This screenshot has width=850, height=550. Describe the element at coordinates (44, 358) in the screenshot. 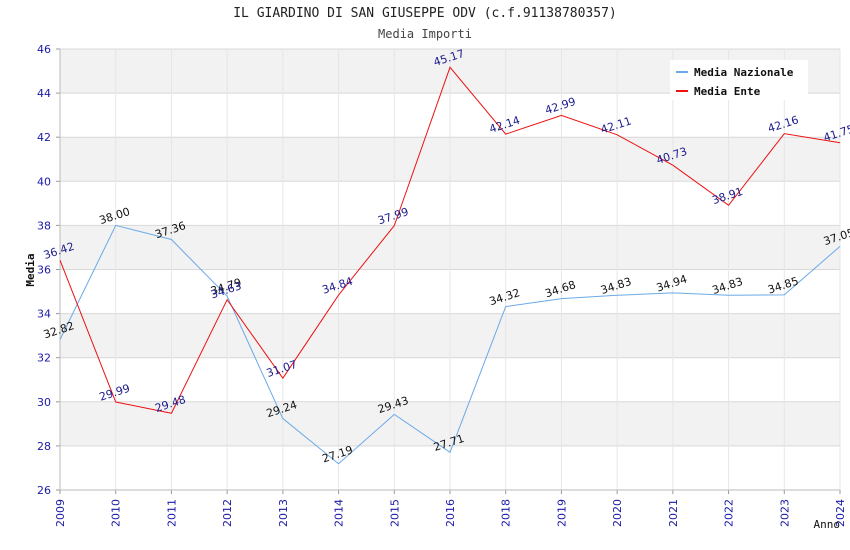

I see `y-tick-label: 32` at that location.